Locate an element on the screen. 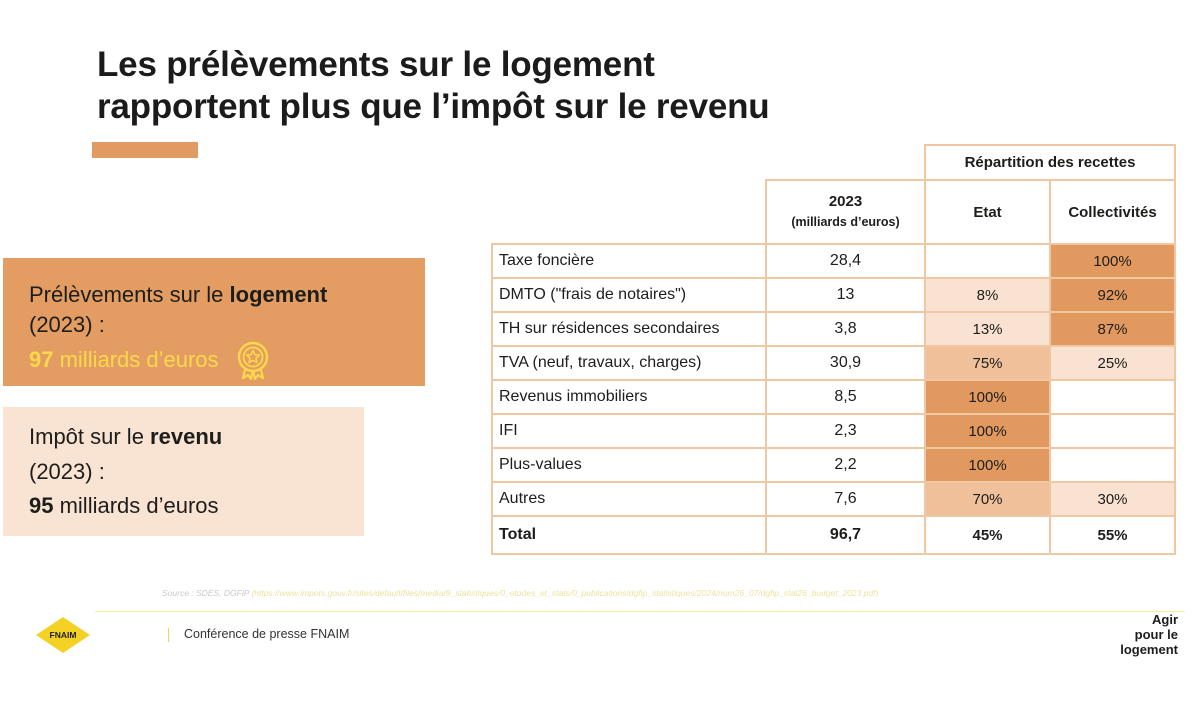 The image size is (1200, 720). card-logement-label-bold: logement is located at coordinates (278, 294).